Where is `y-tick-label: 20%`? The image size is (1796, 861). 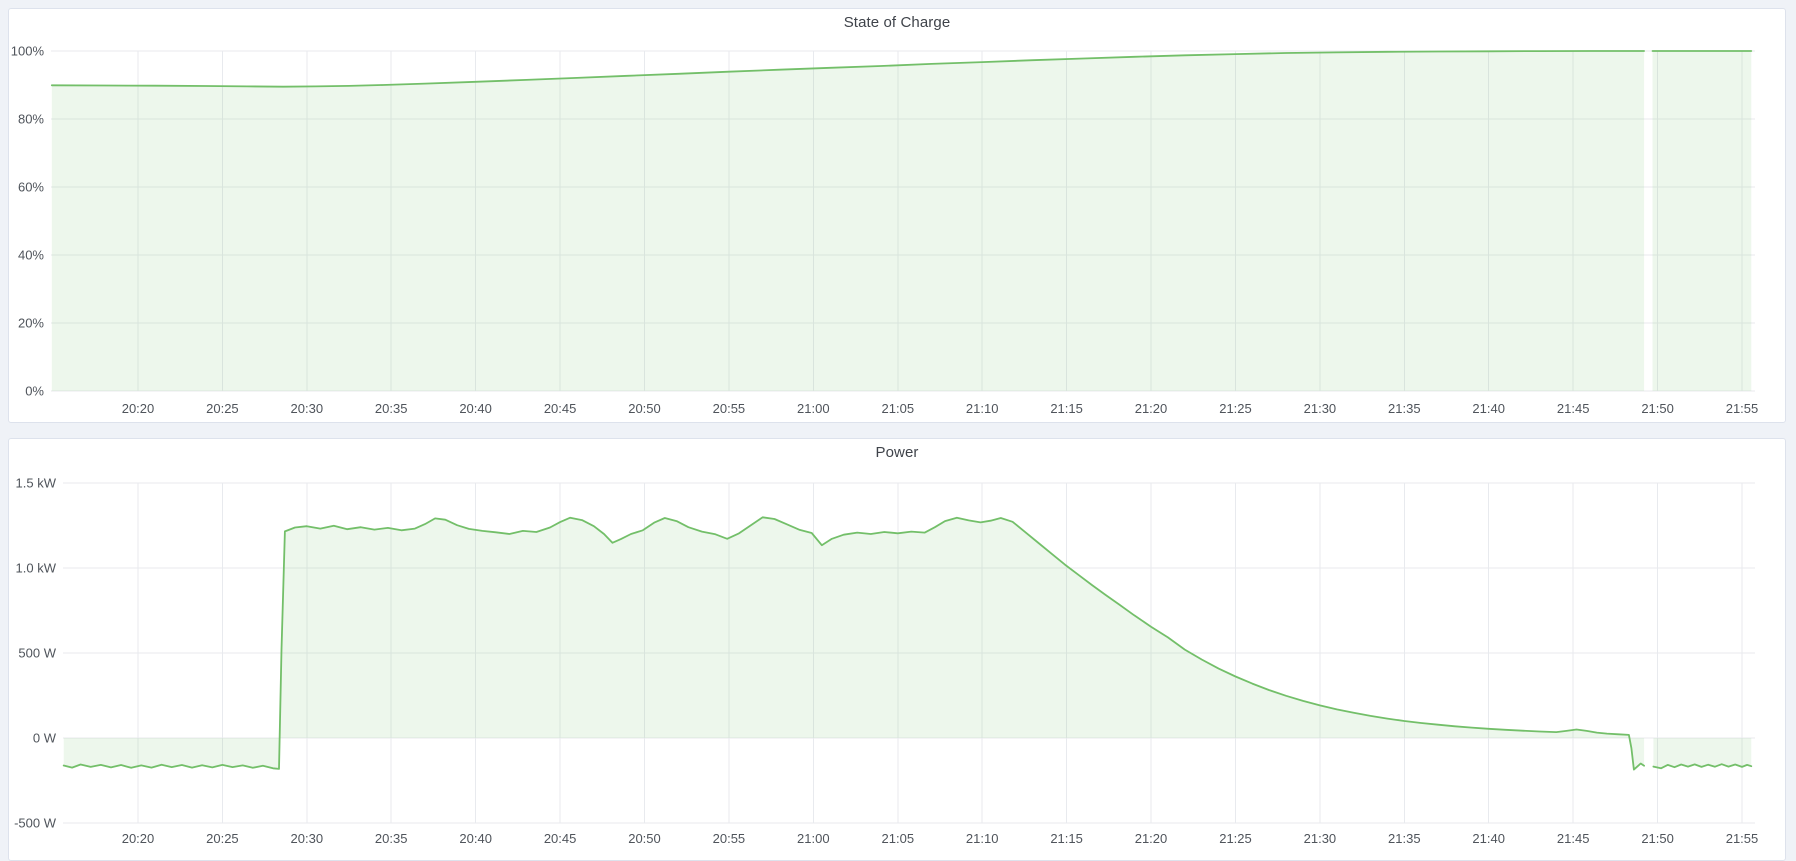
y-tick-label: 20% is located at coordinates (31, 323).